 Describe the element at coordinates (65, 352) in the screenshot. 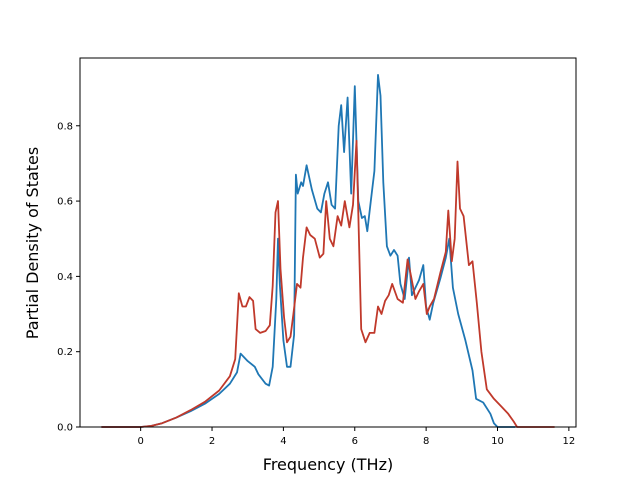

I see `y-tick-label: 0.2` at that location.